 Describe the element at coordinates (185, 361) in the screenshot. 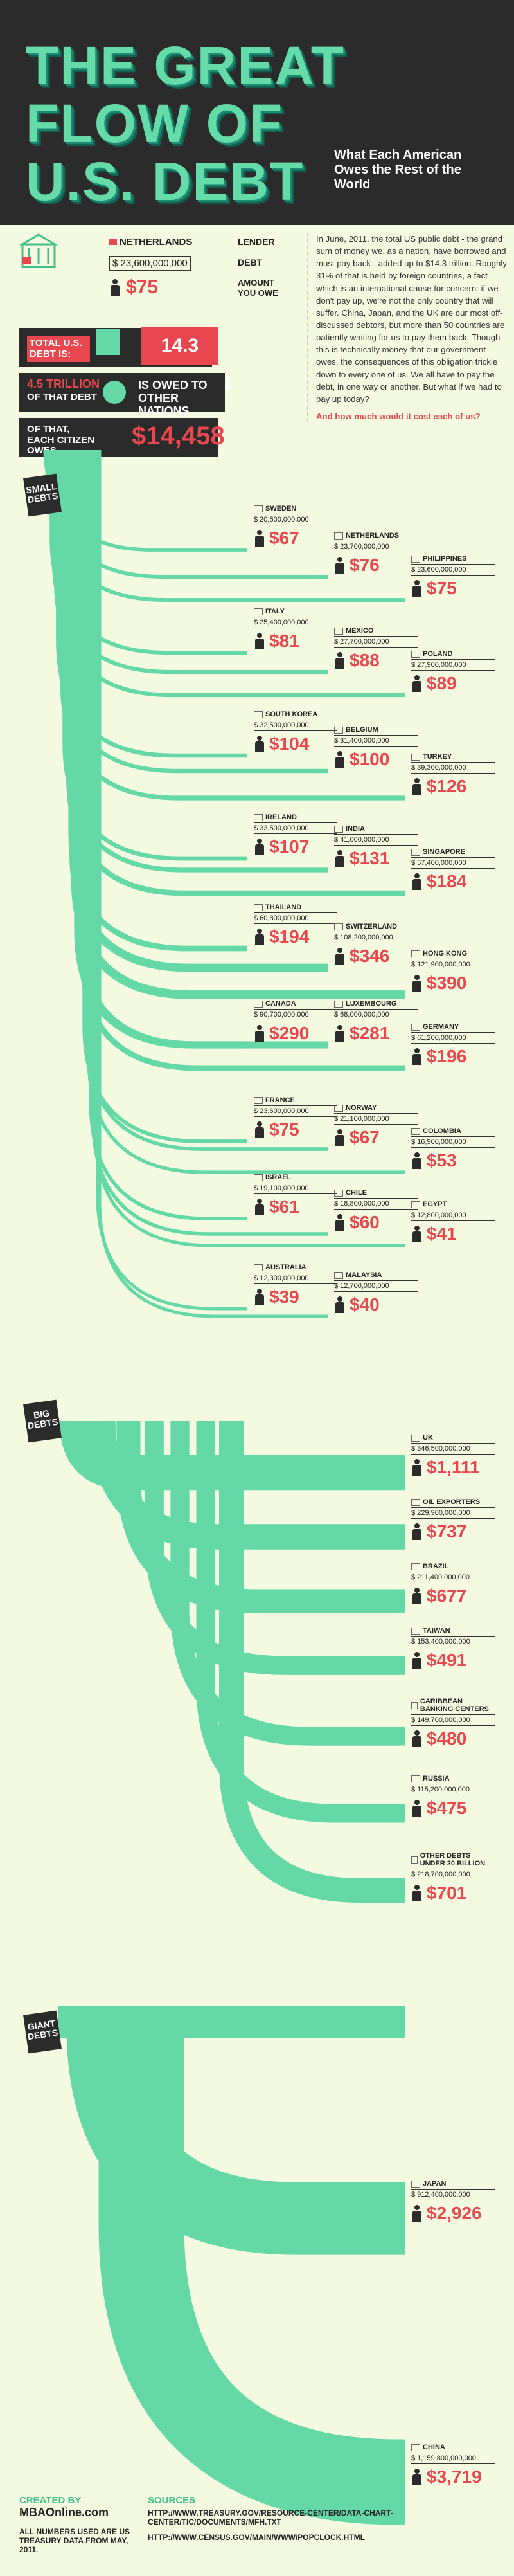

I see `stat-value: 14.3 TRILLION` at that location.